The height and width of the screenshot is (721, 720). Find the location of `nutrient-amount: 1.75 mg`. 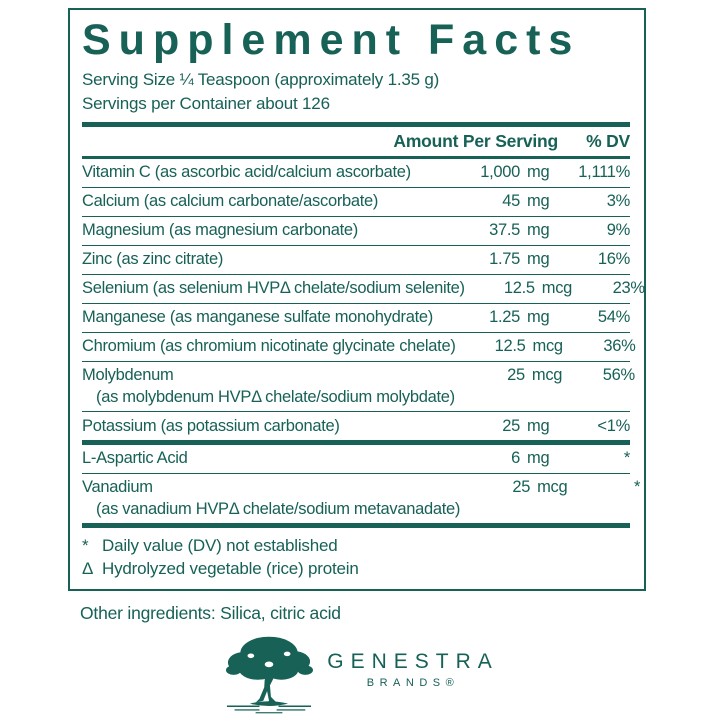

nutrient-amount: 1.75 mg is located at coordinates (504, 260).